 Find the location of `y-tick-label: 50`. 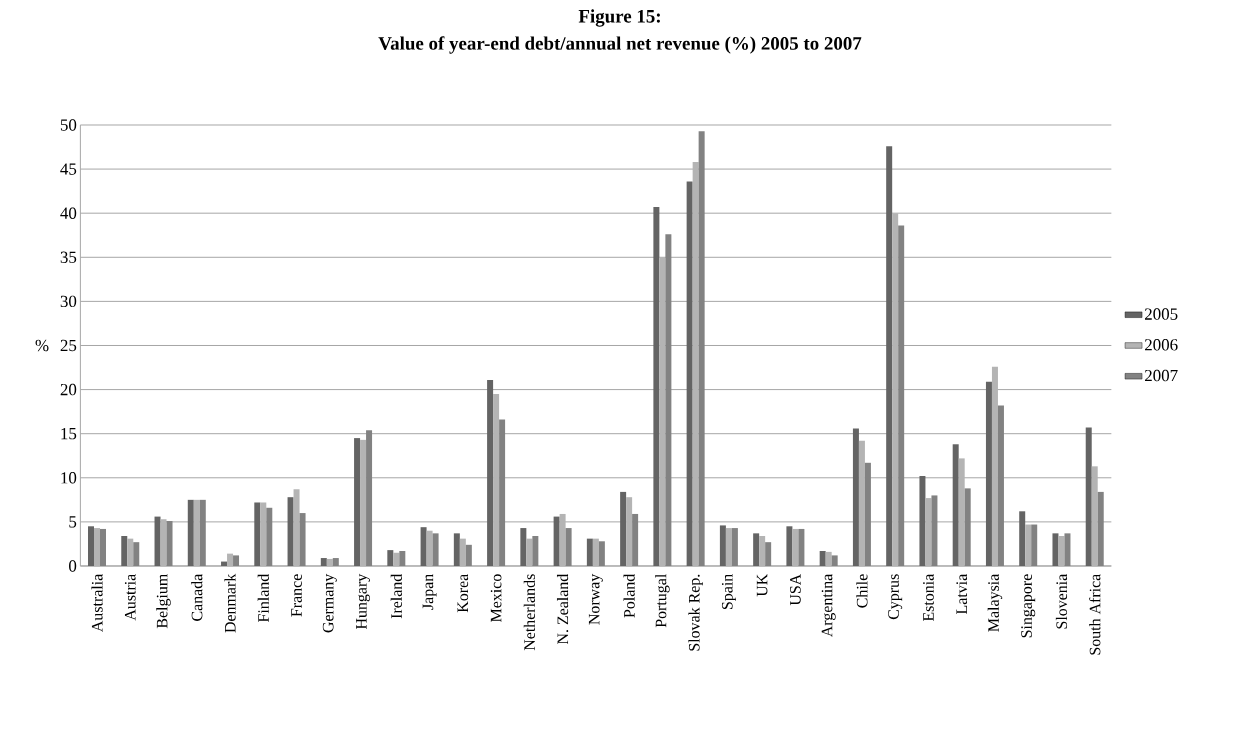

y-tick-label: 50 is located at coordinates (68, 125).